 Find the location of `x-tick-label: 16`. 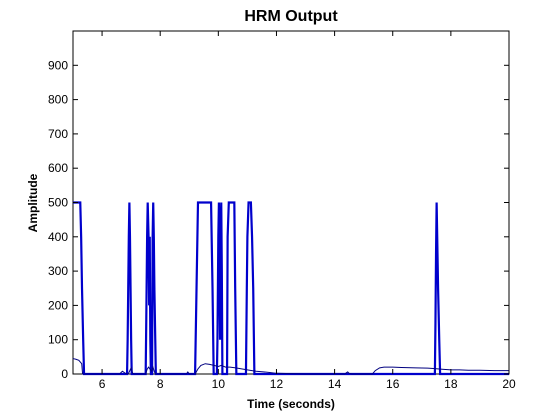

x-tick-label: 16 is located at coordinates (393, 384).